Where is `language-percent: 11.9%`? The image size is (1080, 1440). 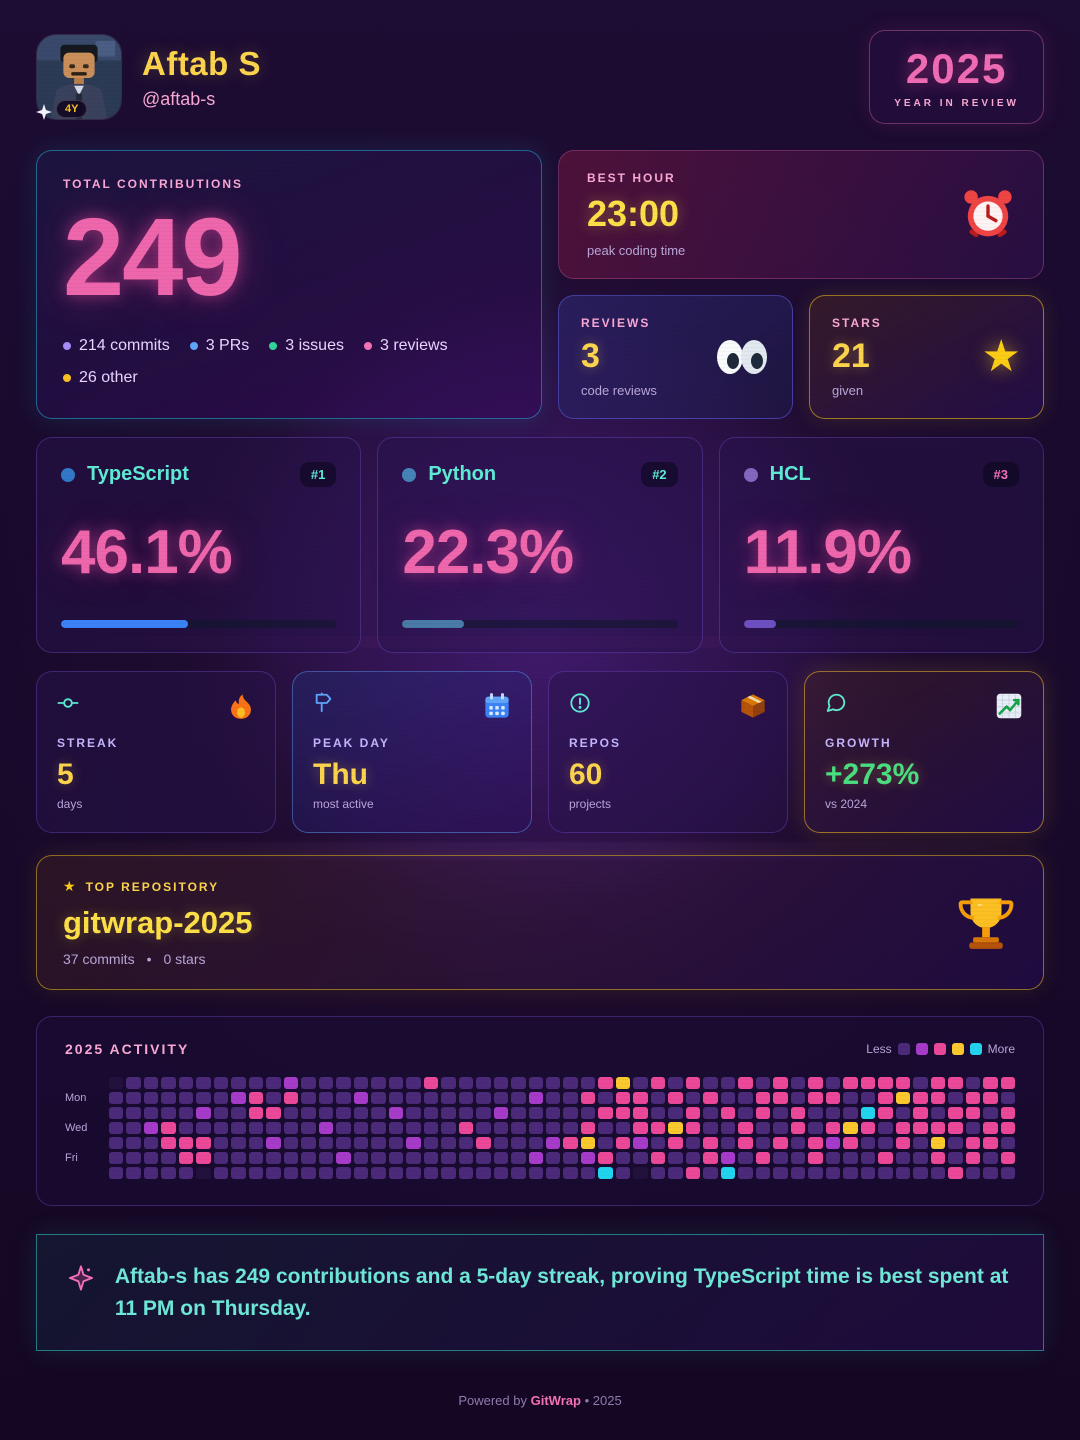
language-percent: 11.9% is located at coordinates (827, 552).